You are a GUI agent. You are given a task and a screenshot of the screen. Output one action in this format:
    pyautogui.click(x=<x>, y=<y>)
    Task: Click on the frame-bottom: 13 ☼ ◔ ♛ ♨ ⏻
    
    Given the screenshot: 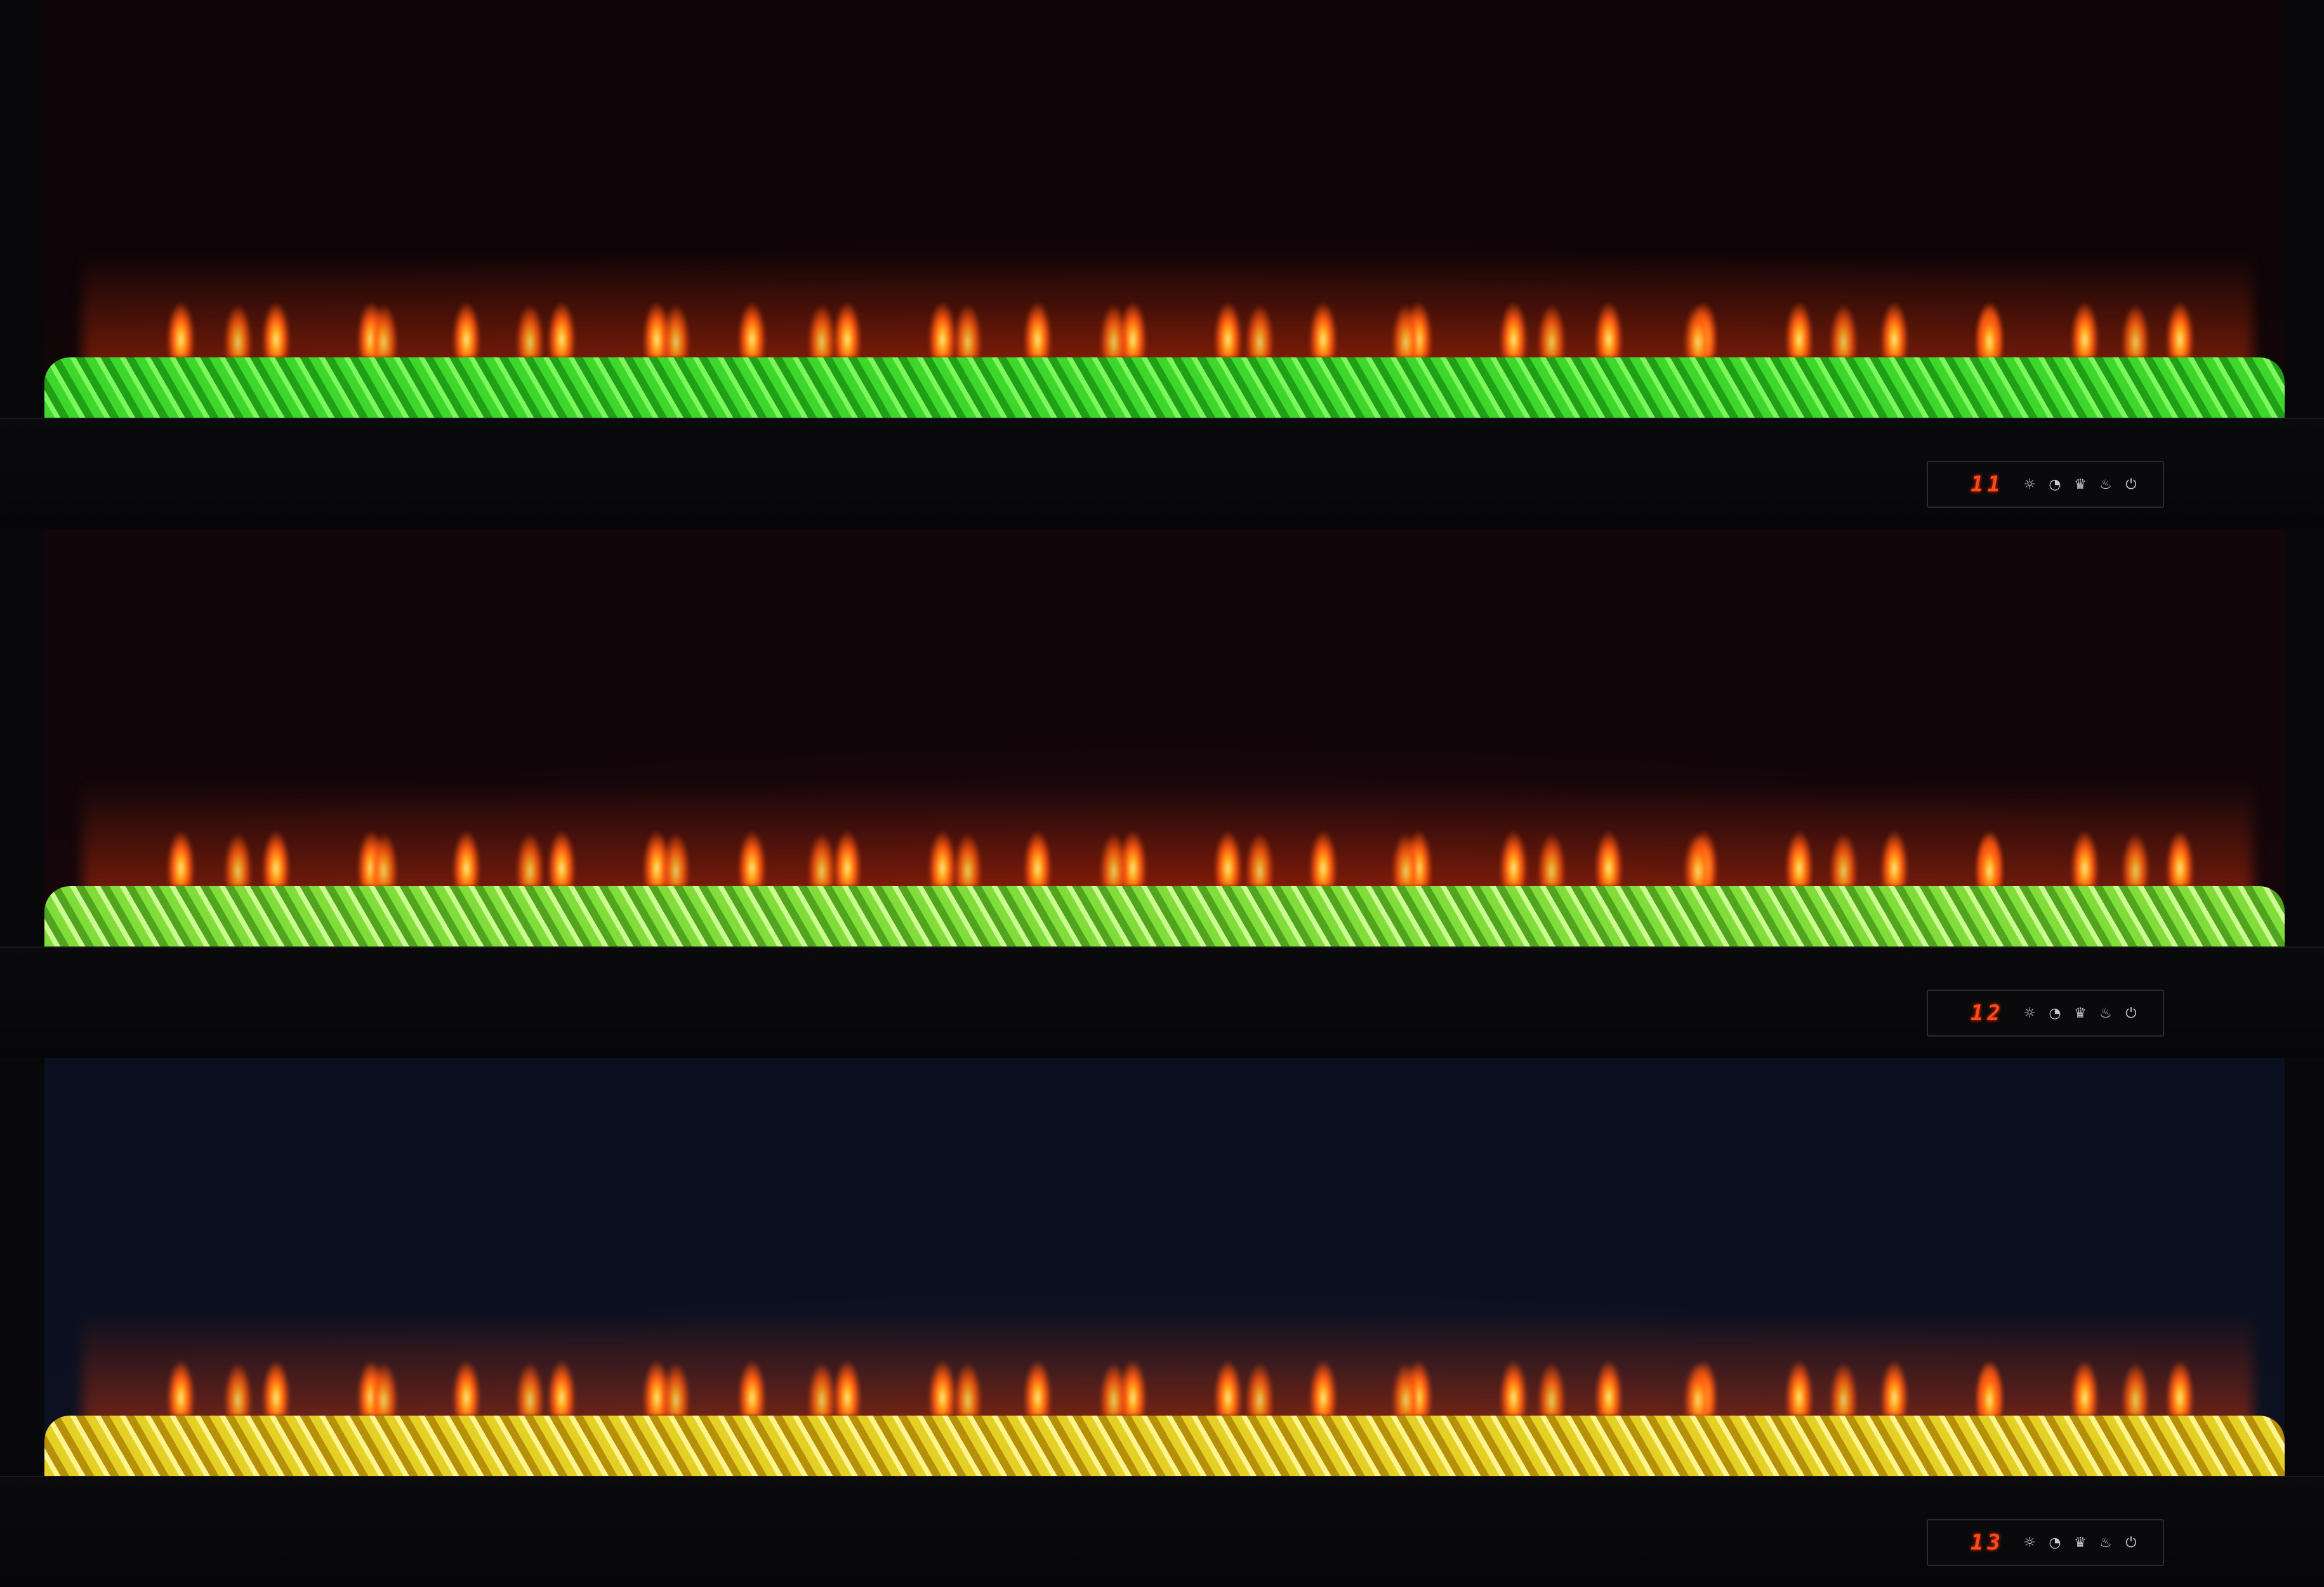 What is the action you would take?
    pyautogui.click(x=1162, y=1532)
    